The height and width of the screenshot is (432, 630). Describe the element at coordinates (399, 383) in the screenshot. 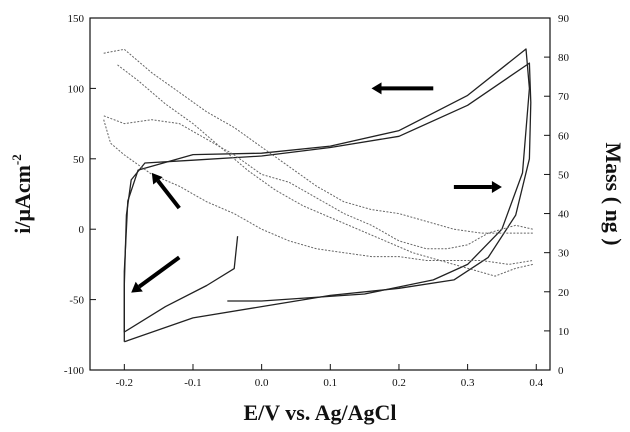

I see `x-tick-label: 0.2` at that location.